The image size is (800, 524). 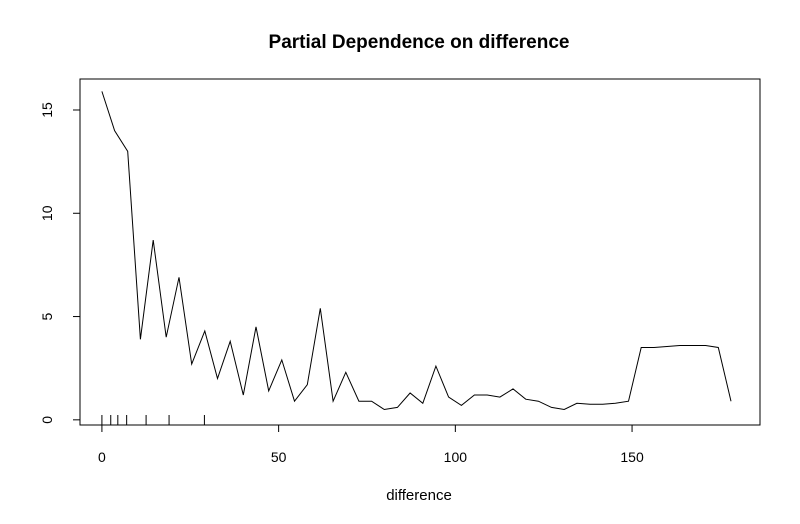 What do you see at coordinates (47, 420) in the screenshot?
I see `y-tick-label: 0` at bounding box center [47, 420].